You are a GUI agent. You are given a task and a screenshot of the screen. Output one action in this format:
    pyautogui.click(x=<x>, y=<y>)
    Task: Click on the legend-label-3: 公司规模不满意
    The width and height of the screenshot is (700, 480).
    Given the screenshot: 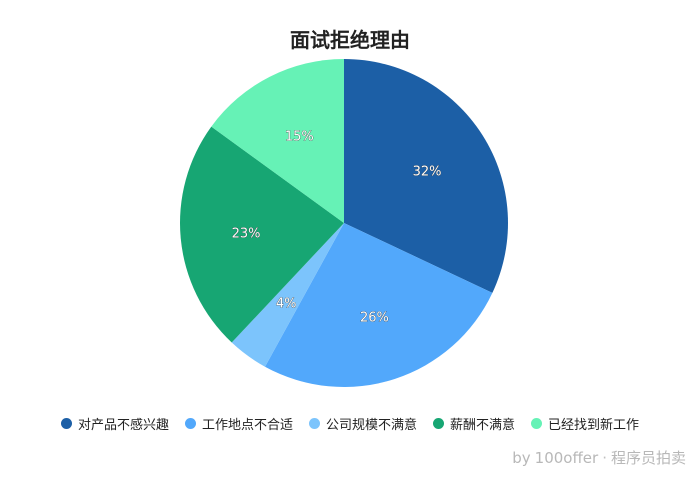 What is the action you would take?
    pyautogui.click(x=371, y=425)
    